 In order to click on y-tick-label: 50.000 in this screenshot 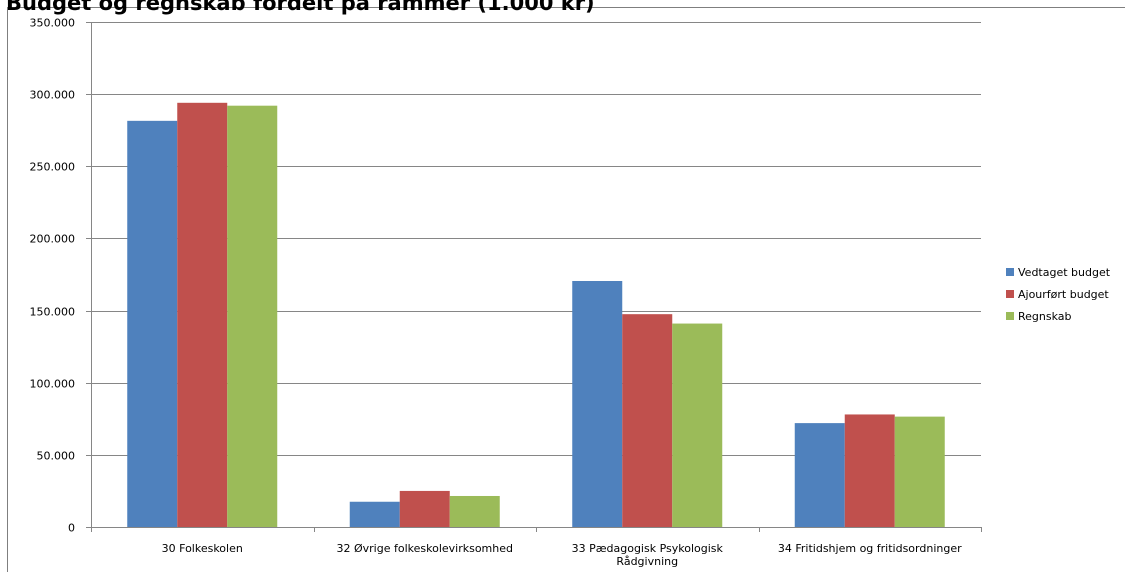, I will do `click(56, 456)`.